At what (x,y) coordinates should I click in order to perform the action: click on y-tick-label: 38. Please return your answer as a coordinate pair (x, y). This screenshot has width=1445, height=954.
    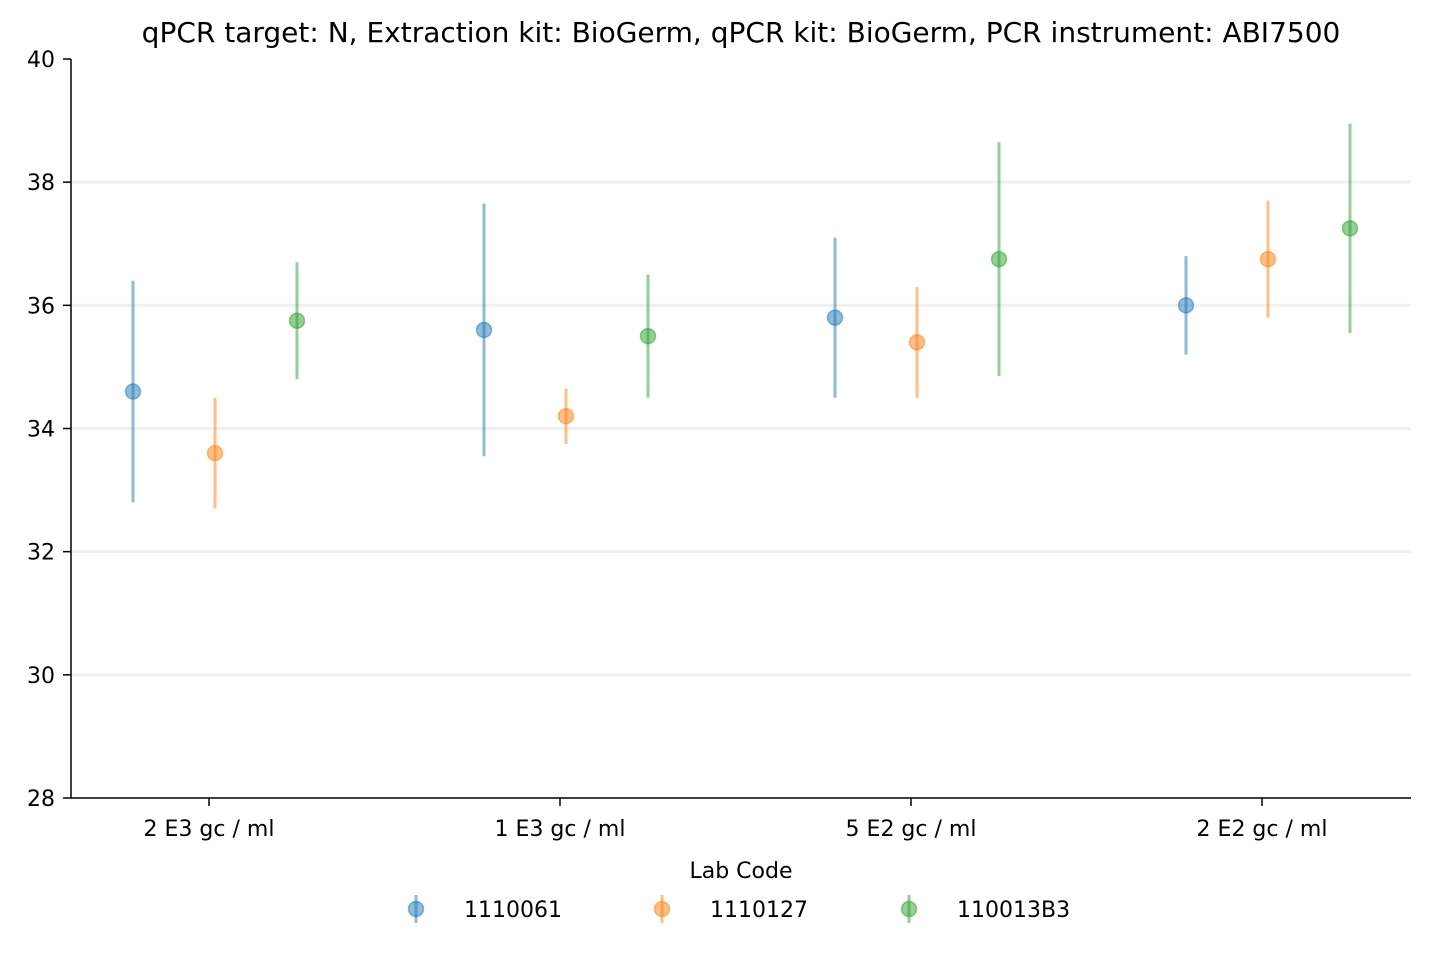
    Looking at the image, I should click on (41, 183).